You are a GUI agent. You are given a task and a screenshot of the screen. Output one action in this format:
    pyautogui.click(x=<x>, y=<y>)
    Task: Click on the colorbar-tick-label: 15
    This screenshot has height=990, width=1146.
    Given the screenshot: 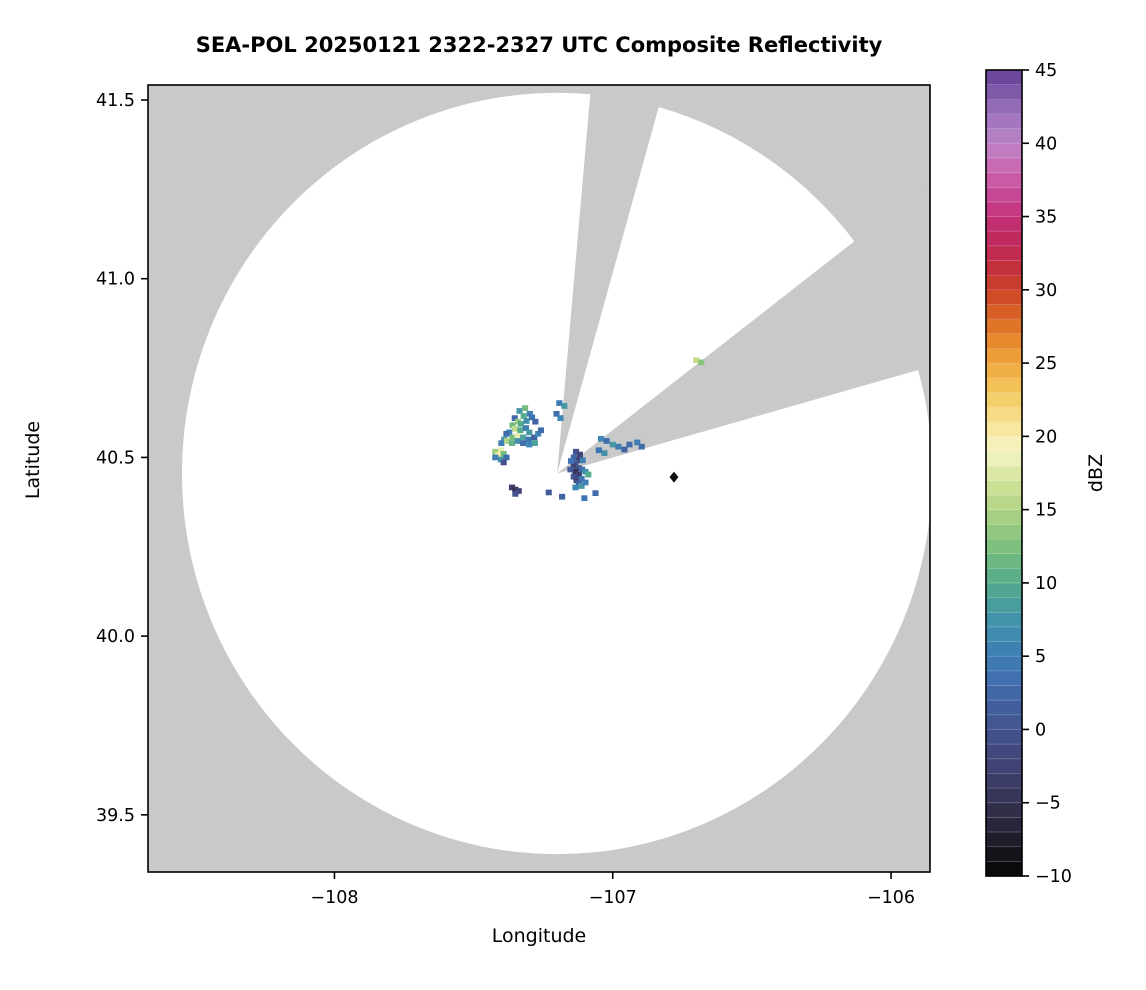 What is the action you would take?
    pyautogui.click(x=1046, y=511)
    